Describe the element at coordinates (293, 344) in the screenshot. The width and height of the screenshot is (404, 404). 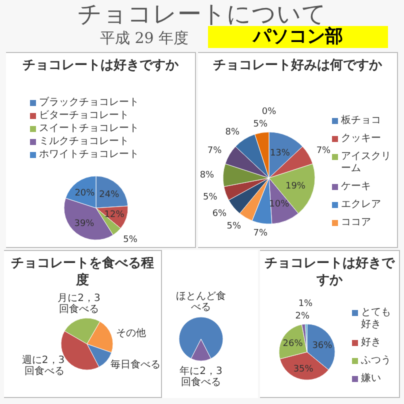
I see `data-label: 26%` at that location.